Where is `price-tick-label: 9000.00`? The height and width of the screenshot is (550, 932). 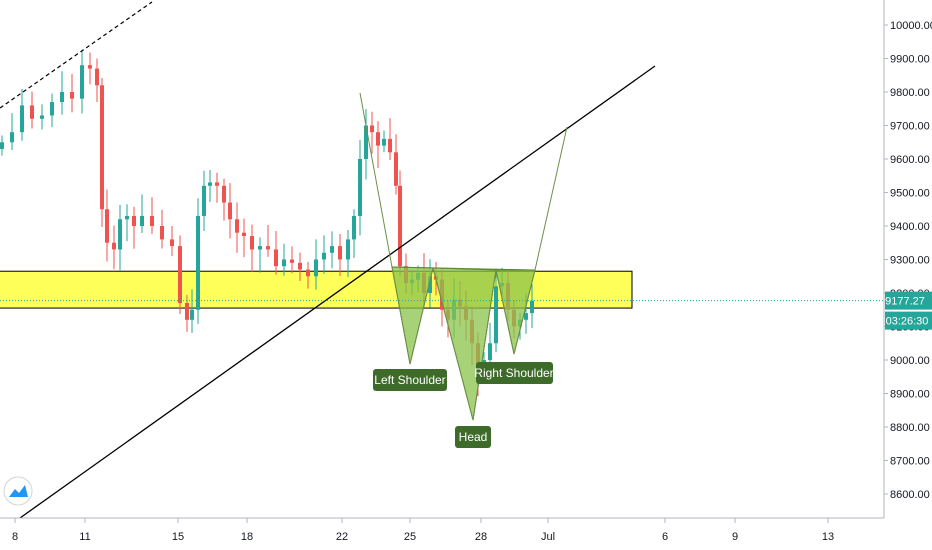 price-tick-label: 9000.00 is located at coordinates (910, 361).